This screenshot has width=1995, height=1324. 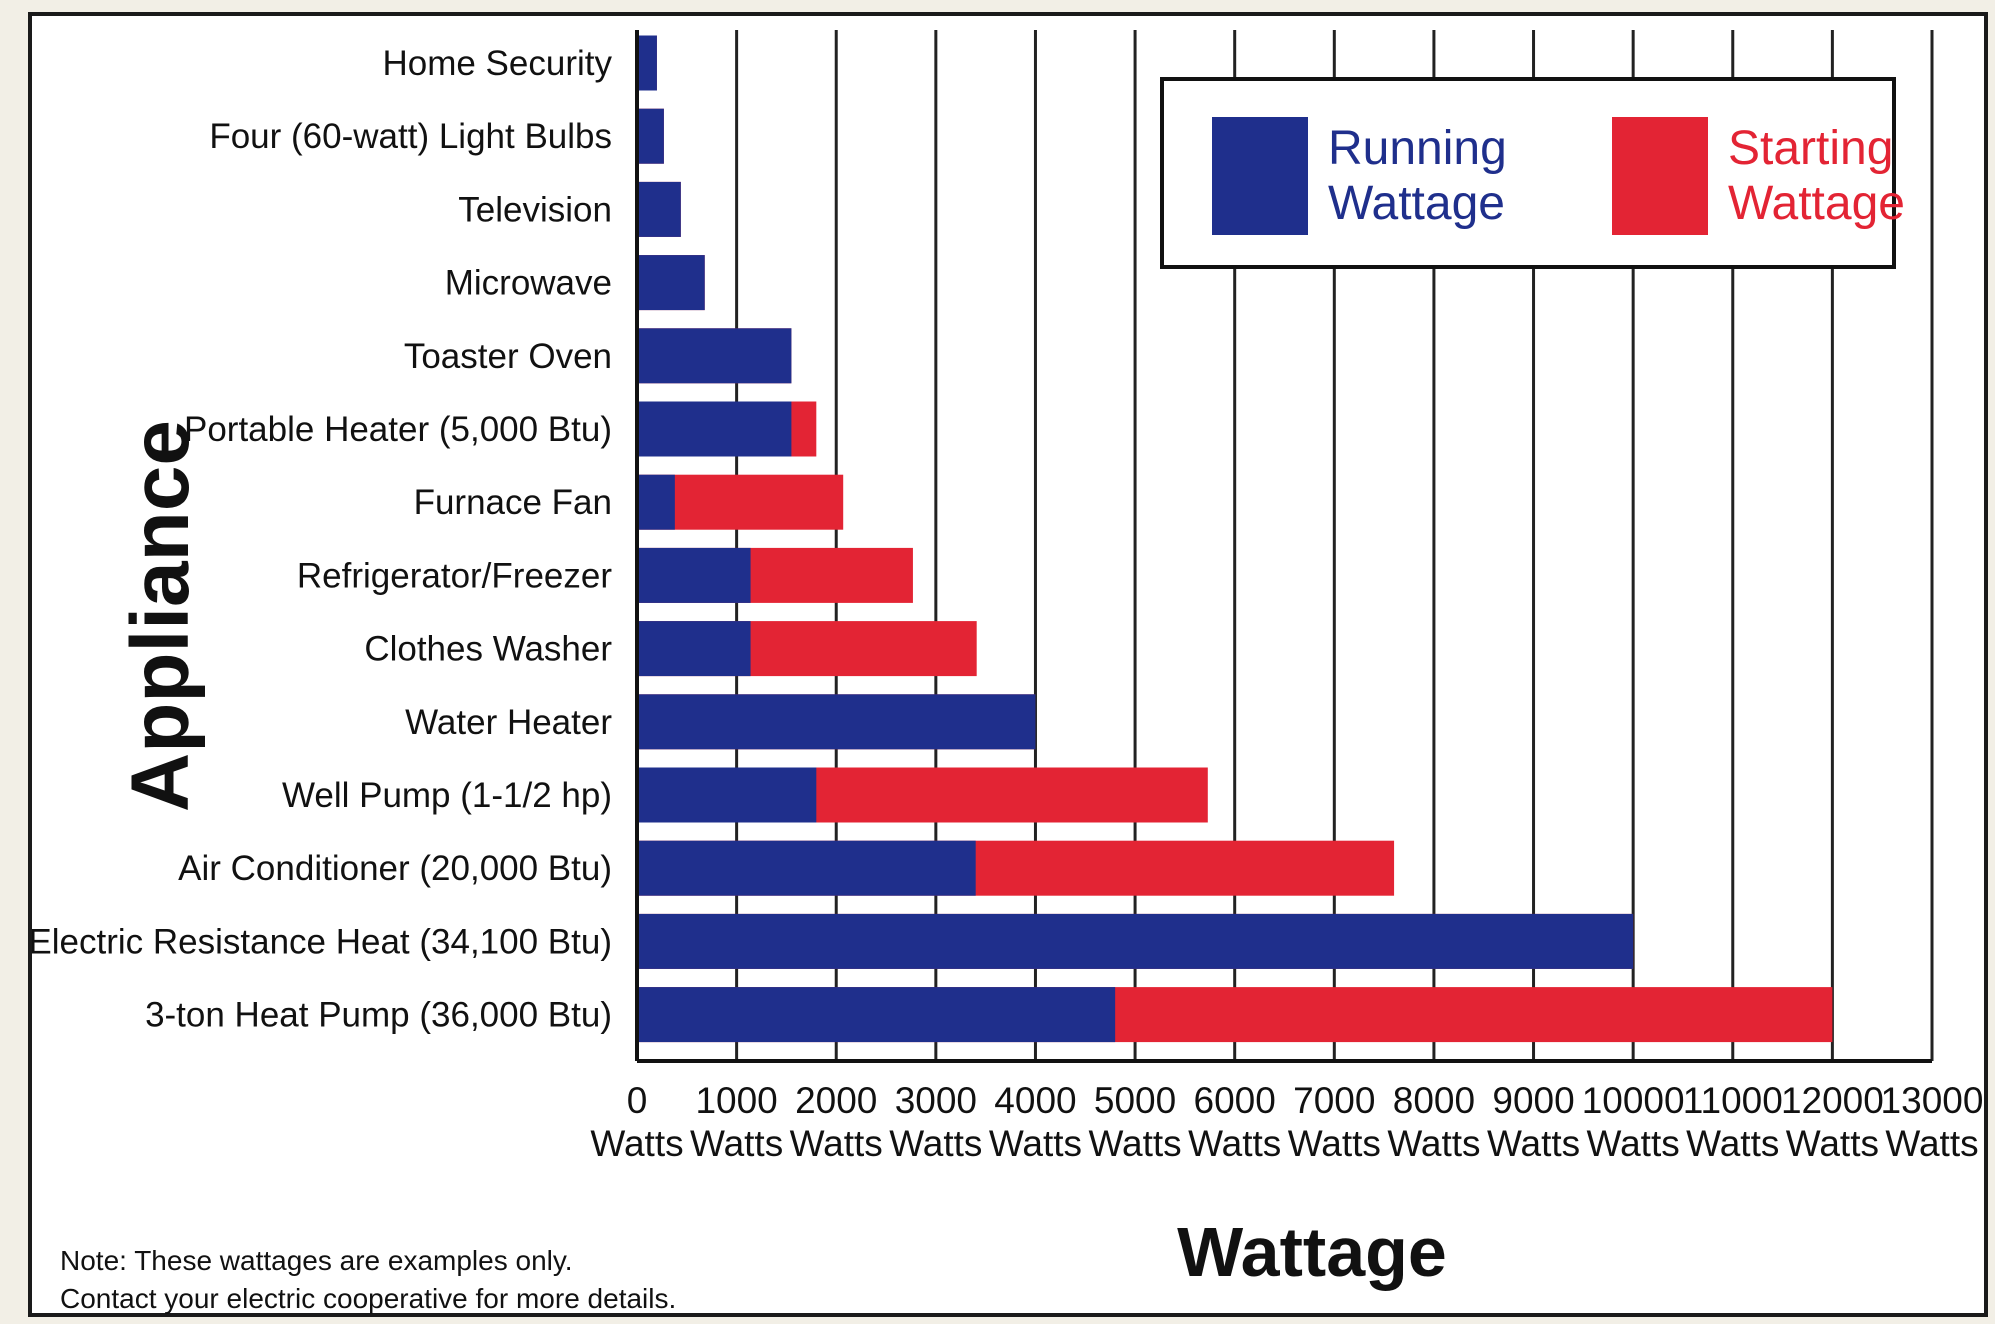 What do you see at coordinates (1334, 1100) in the screenshot?
I see `x-tick-label-7000: 7000` at bounding box center [1334, 1100].